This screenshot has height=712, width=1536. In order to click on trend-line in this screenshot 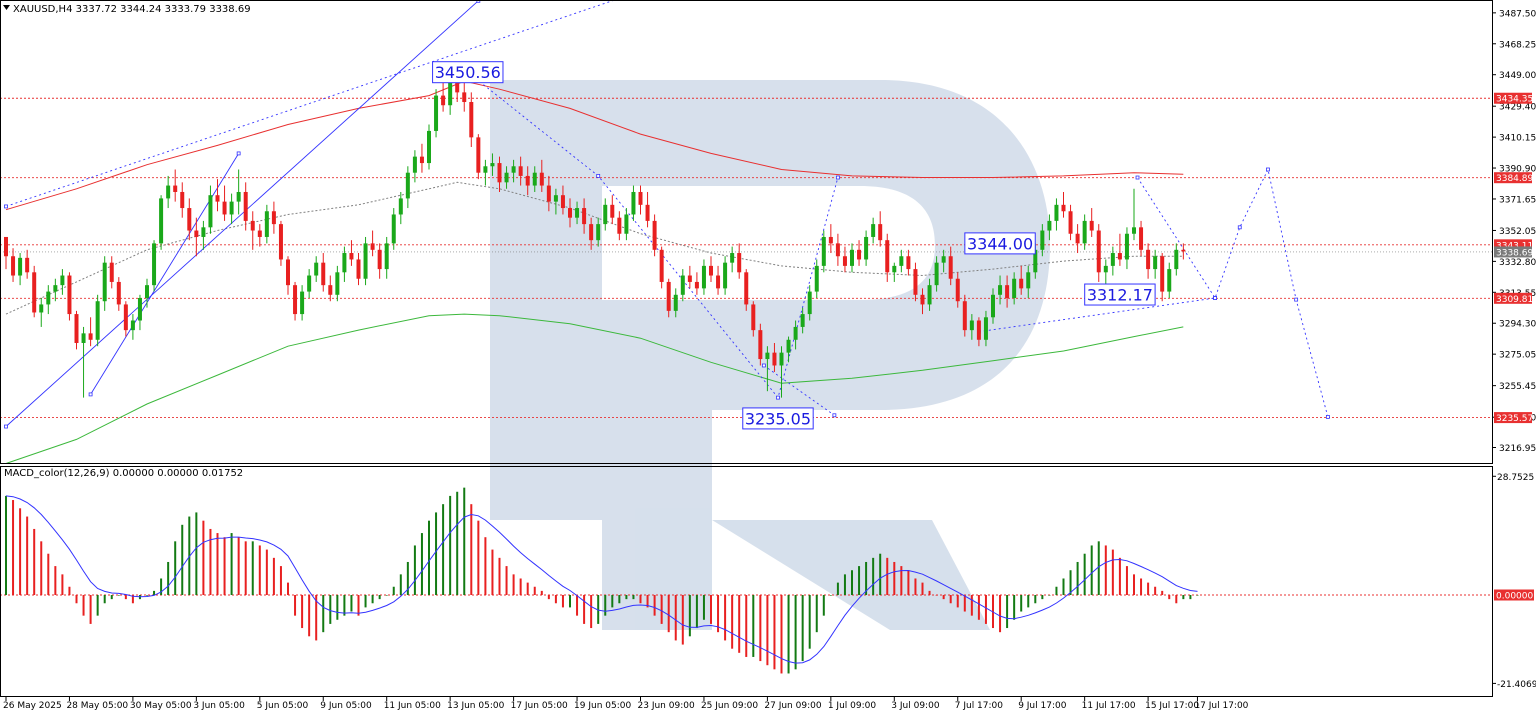, I will do `click(799, 390)`.